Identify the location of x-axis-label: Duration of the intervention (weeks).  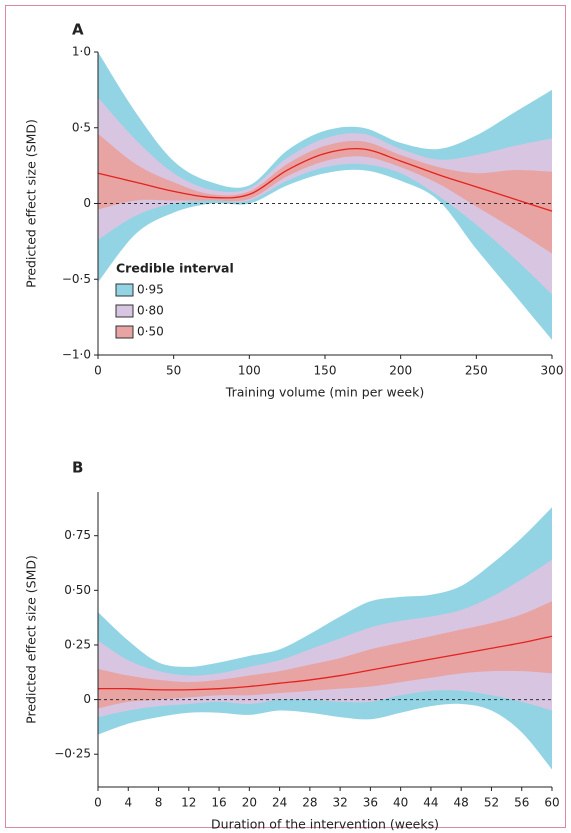
(325, 824).